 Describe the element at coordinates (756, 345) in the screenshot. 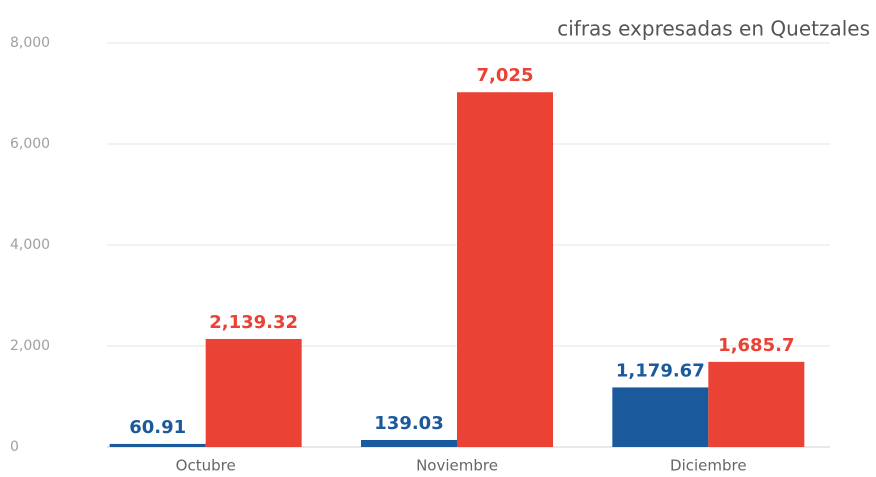

I see `value-label: 1,685.7` at that location.